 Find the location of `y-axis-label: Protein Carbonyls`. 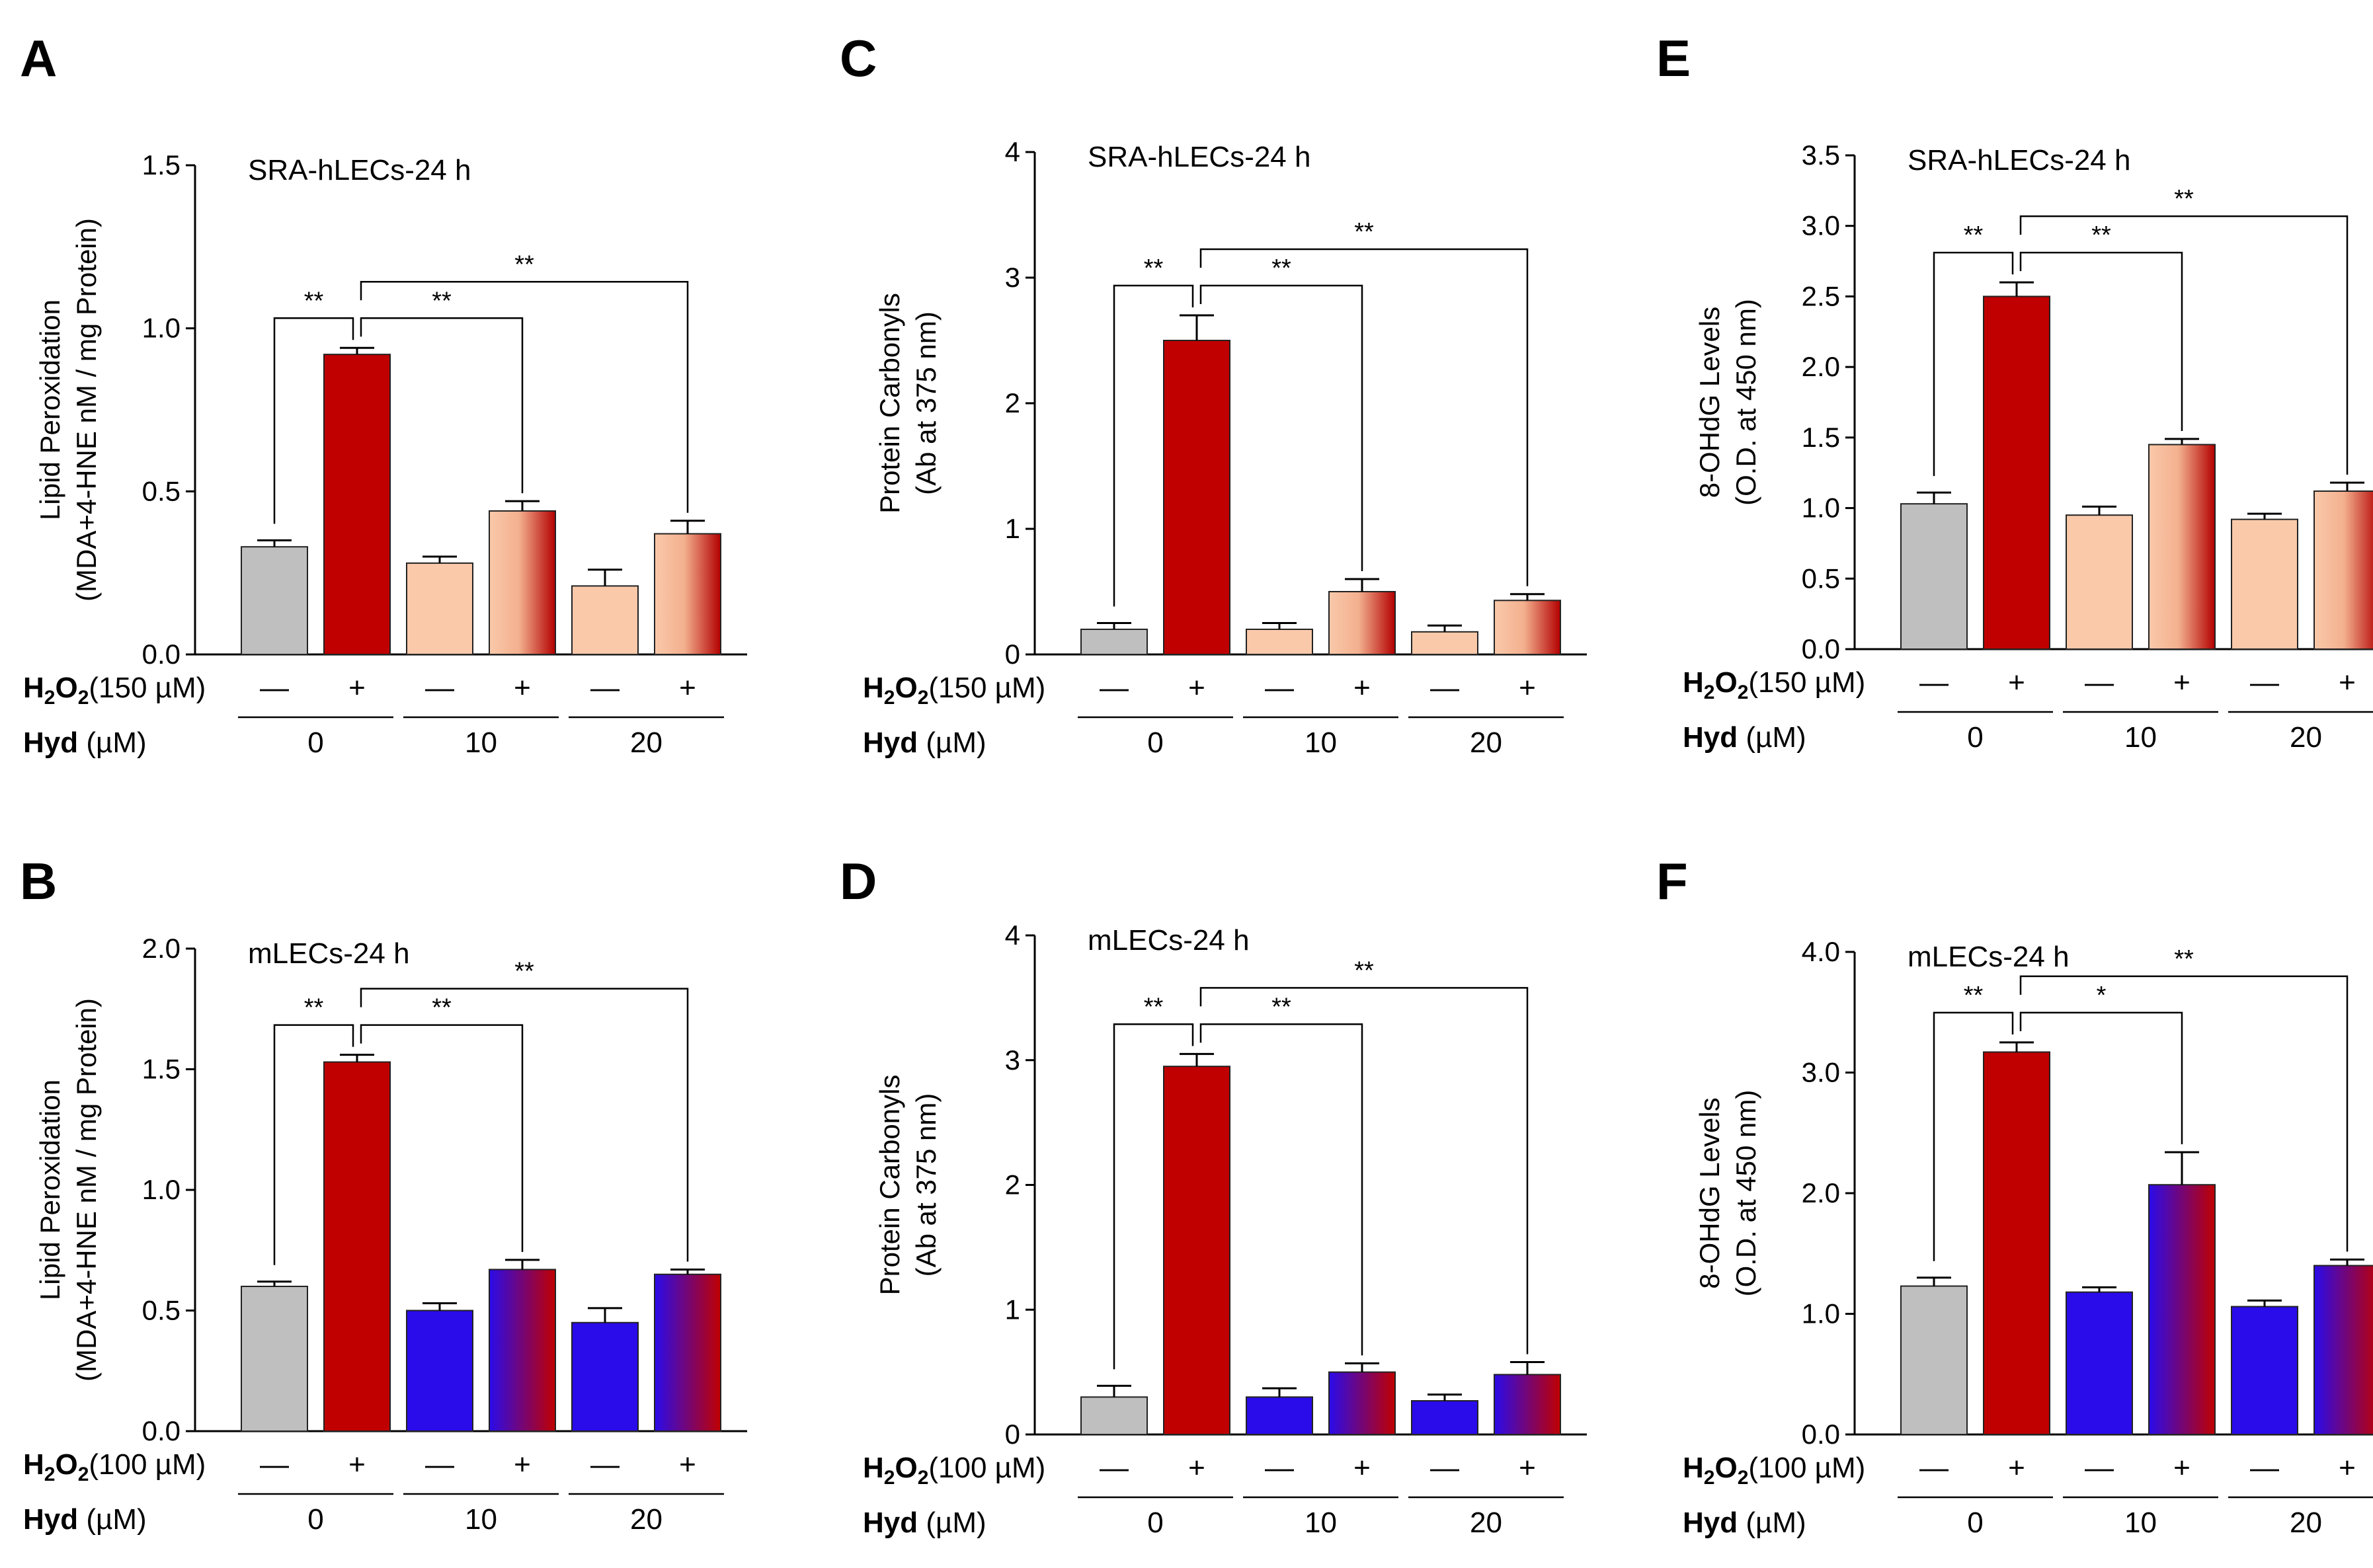

y-axis-label: Protein Carbonyls is located at coordinates (889, 1185).